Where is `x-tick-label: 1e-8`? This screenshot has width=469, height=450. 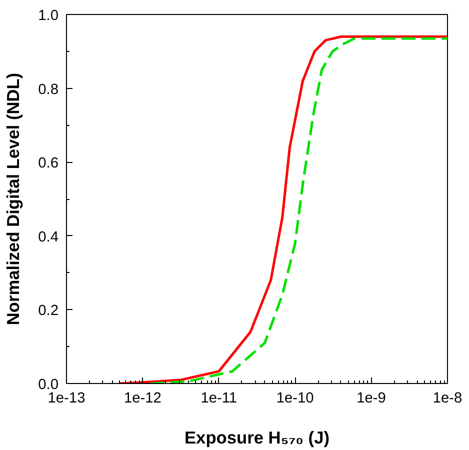
x-tick-label: 1e-8 is located at coordinates (447, 398).